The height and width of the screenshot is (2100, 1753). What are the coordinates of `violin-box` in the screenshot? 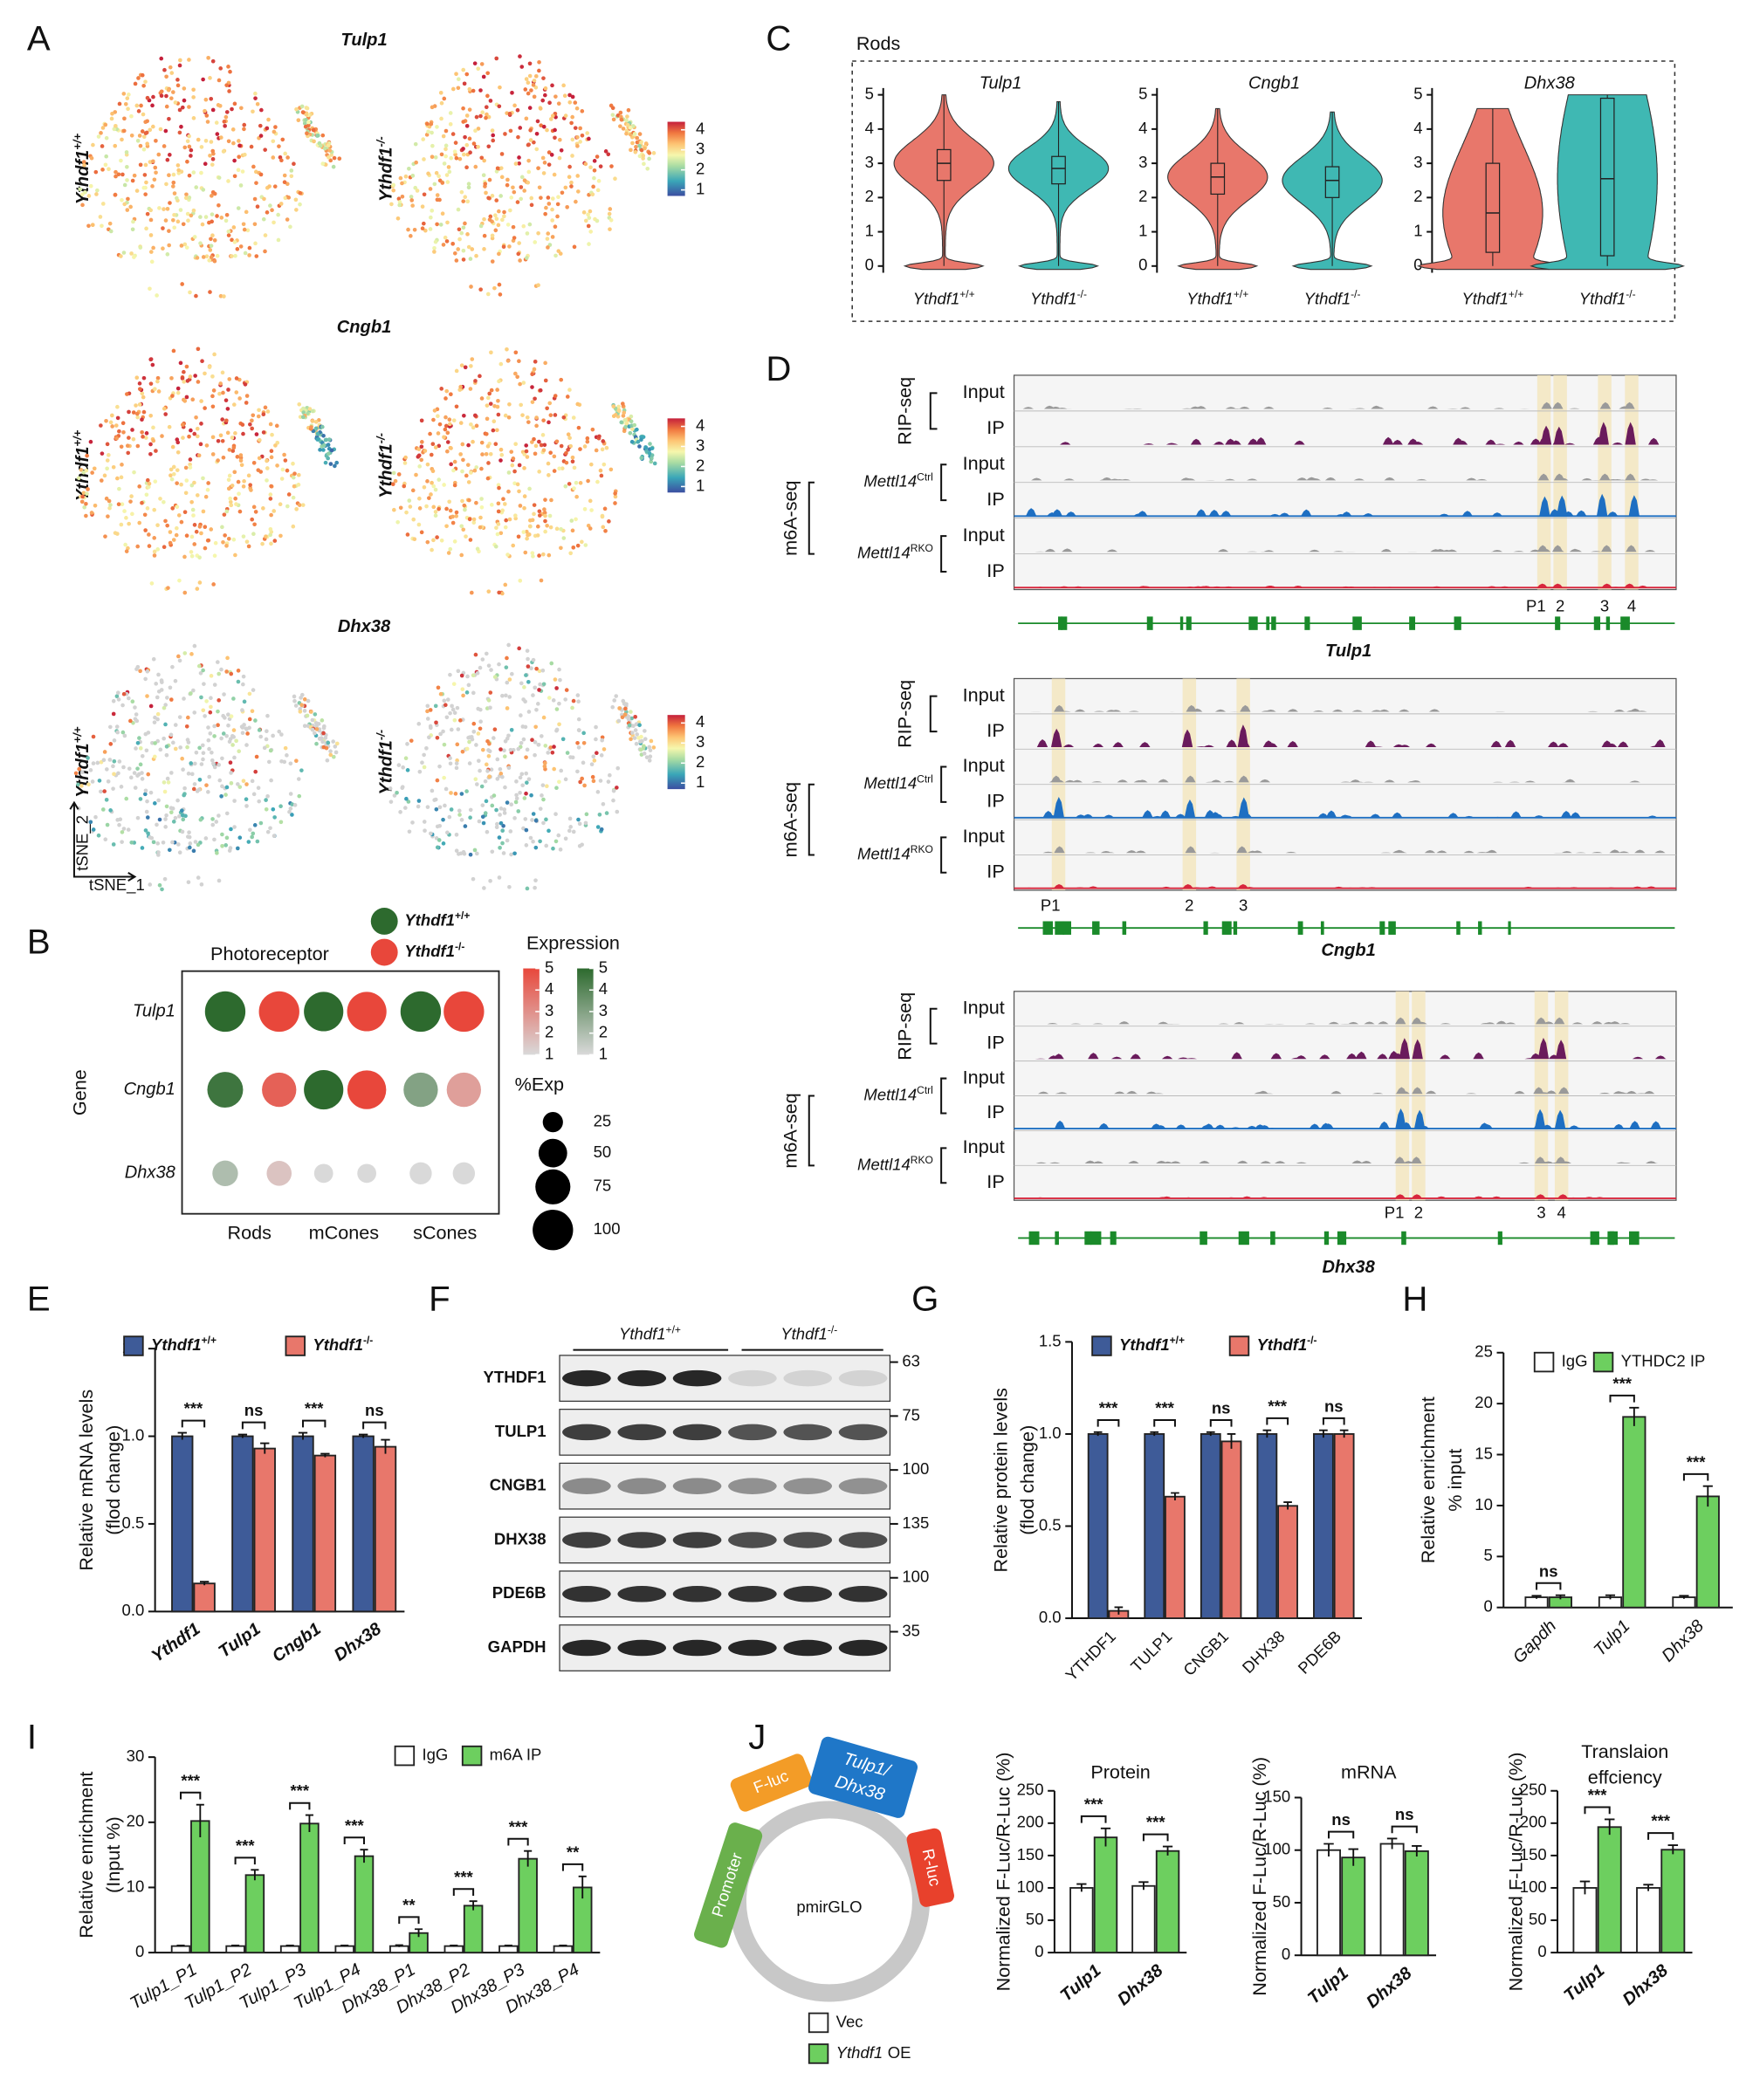 It's located at (944, 165).